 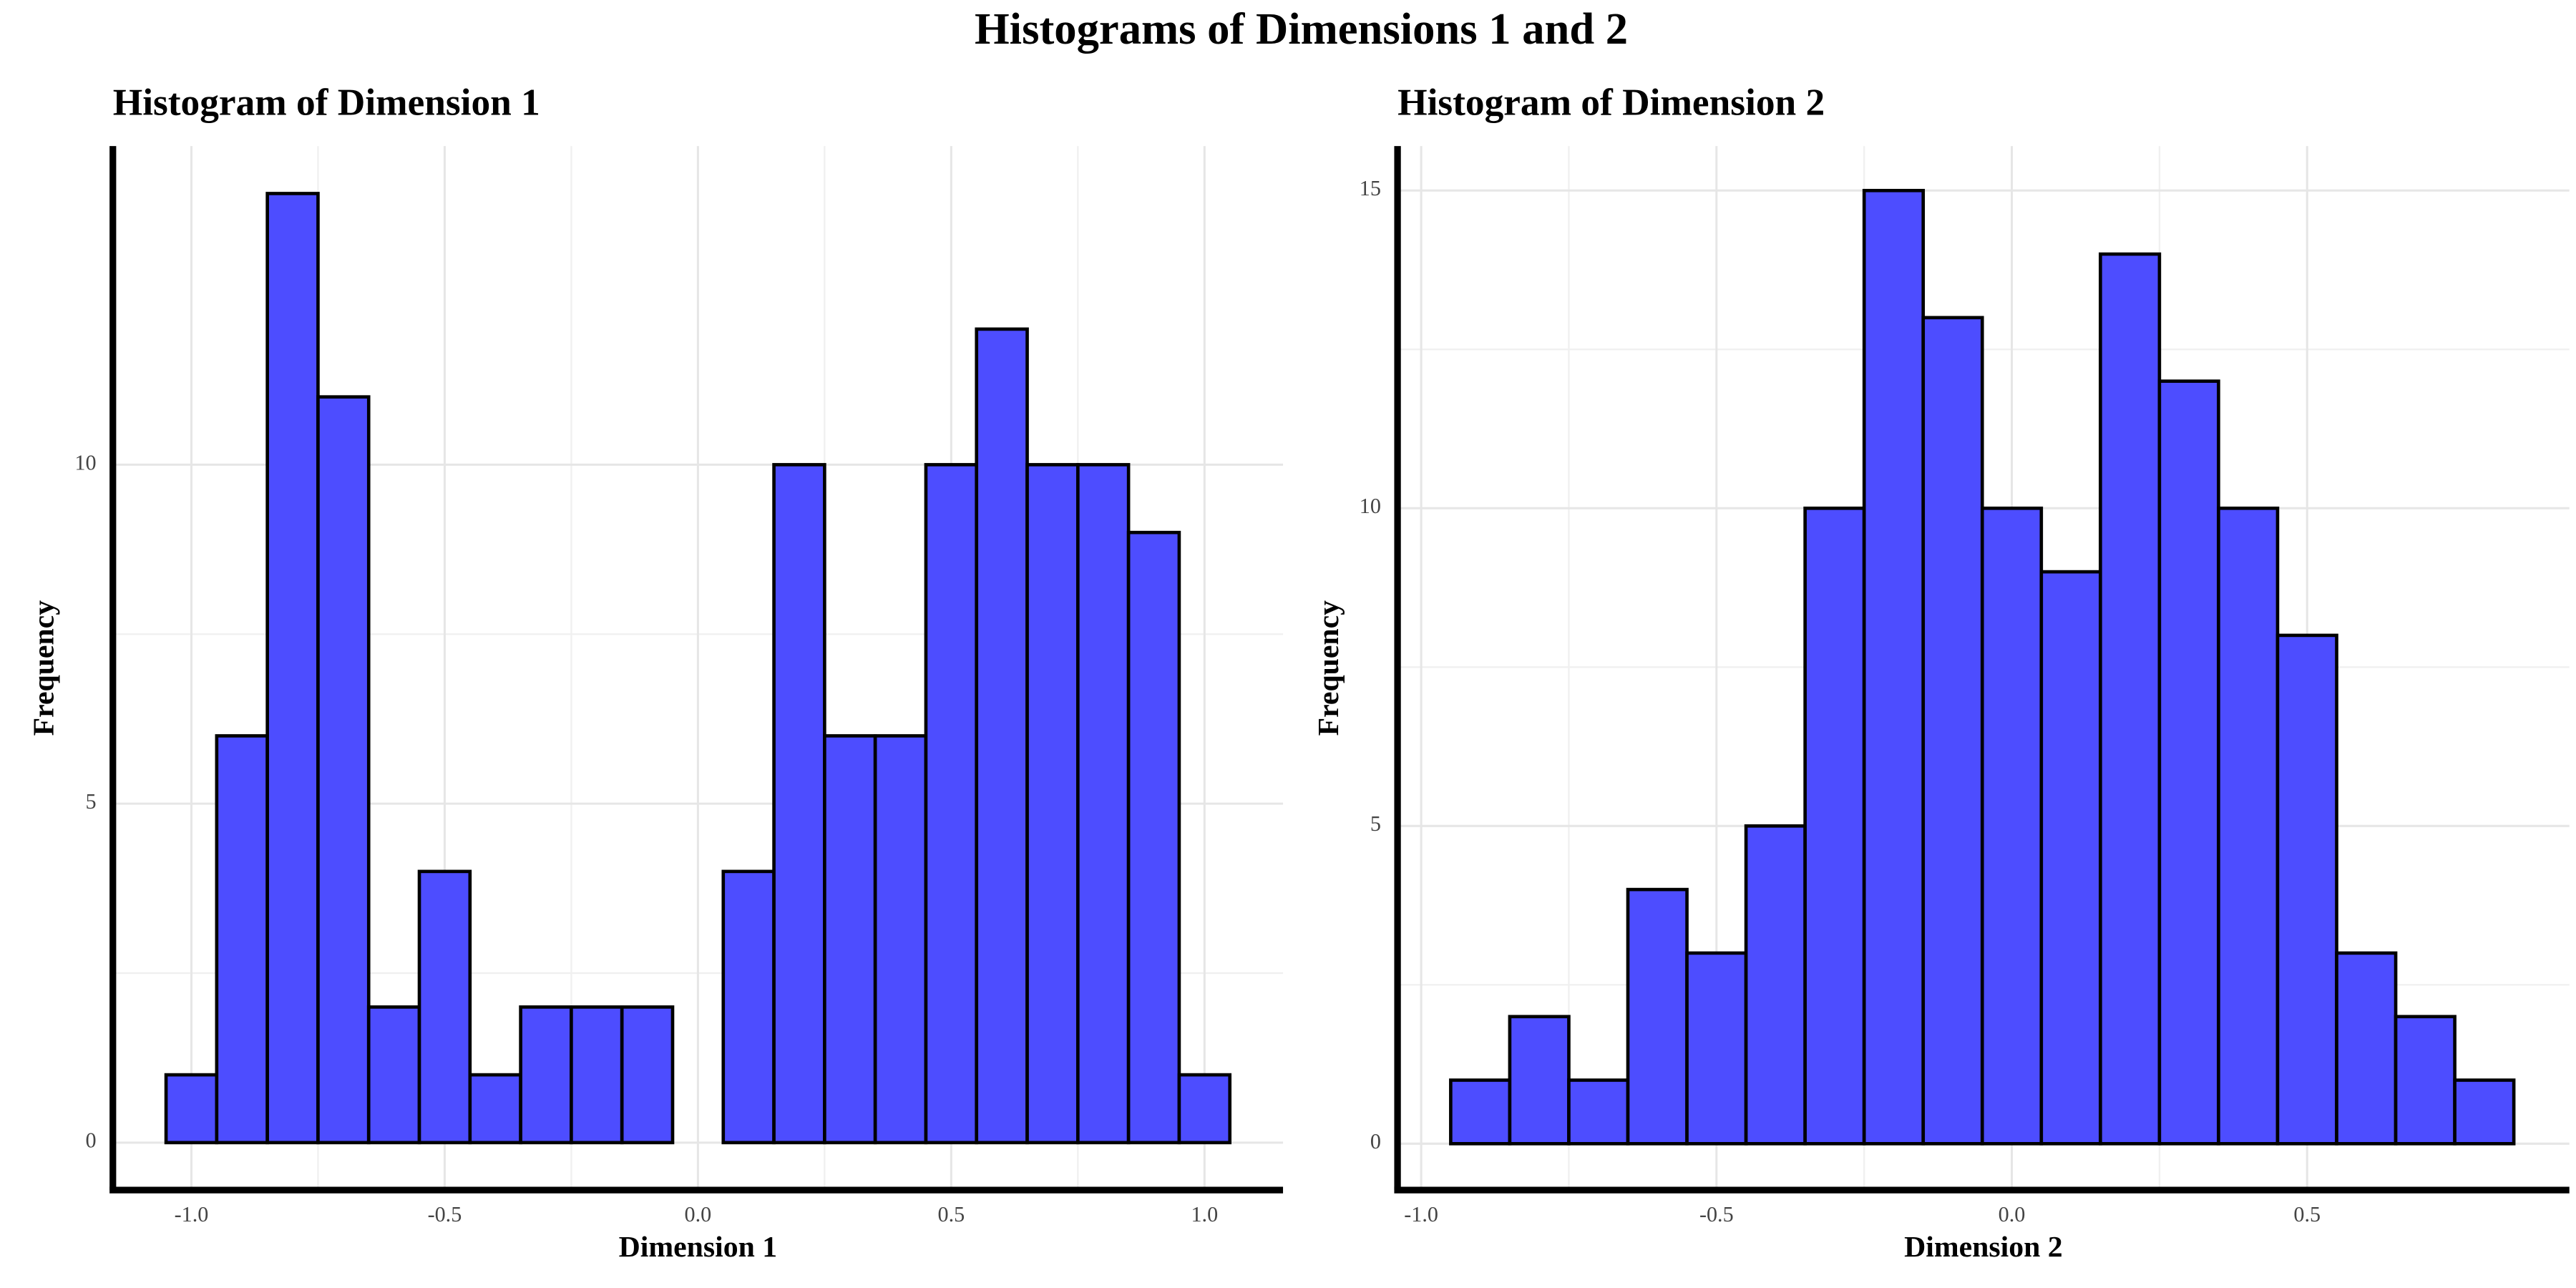 What do you see at coordinates (1983, 1247) in the screenshot?
I see `x-axis-label: Dimension 2` at bounding box center [1983, 1247].